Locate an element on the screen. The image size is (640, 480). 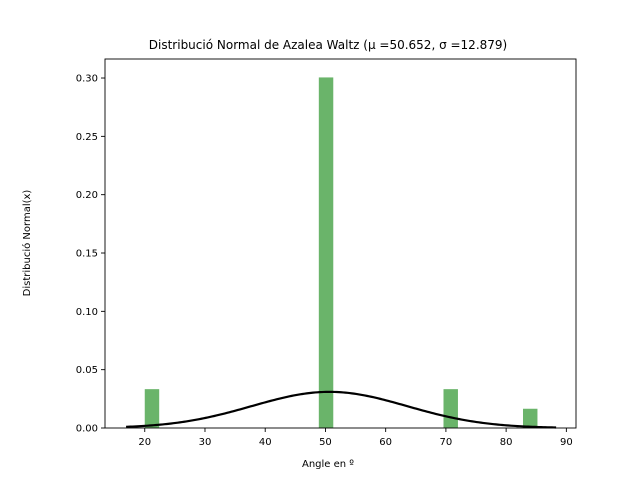
y-tick-label: 0.30 is located at coordinates (87, 79).